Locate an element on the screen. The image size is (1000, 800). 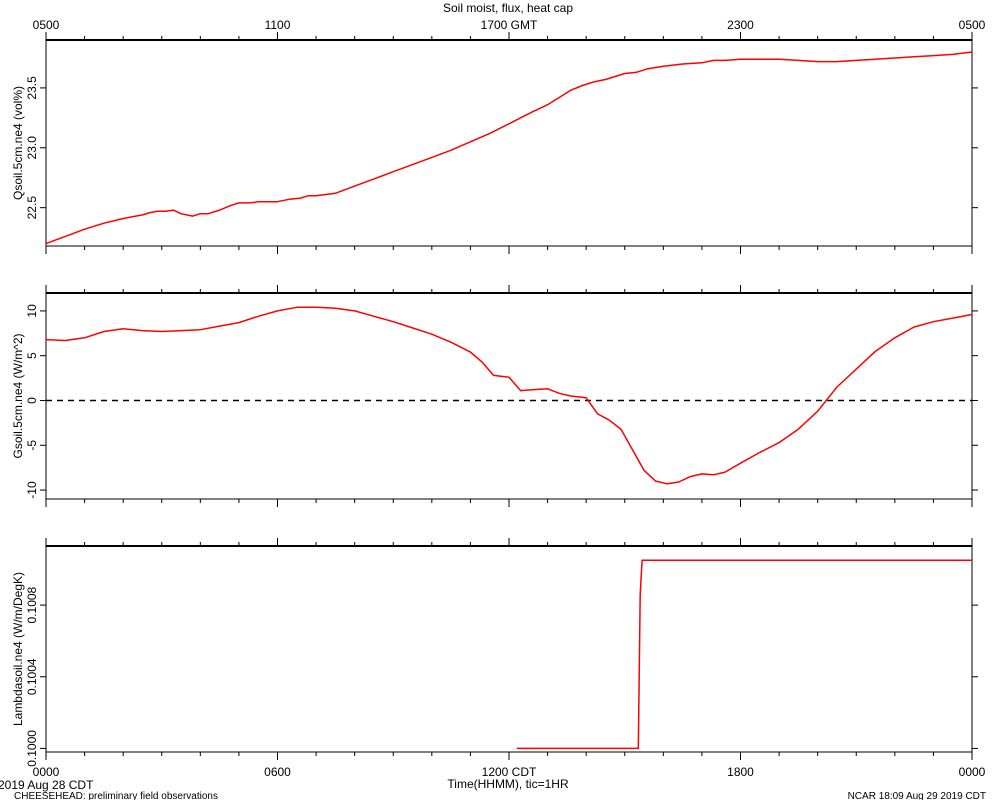
y-tick-label: -10 is located at coordinates (32, 490).